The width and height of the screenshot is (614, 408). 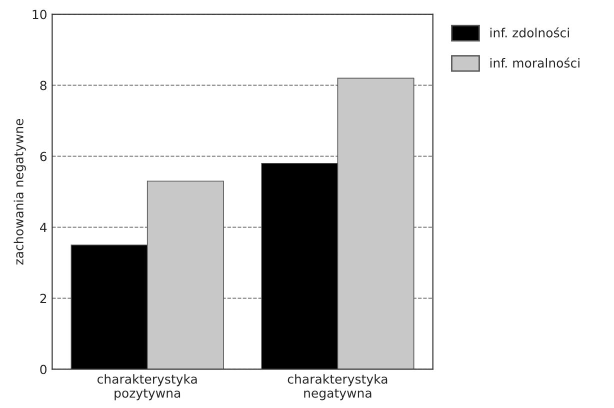 I want to click on legend-label: inf. moralności, so click(x=535, y=63).